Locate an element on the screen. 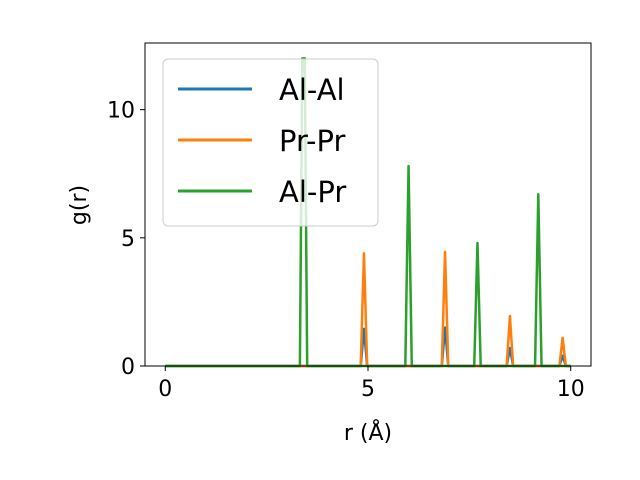  legend-box is located at coordinates (270, 142).